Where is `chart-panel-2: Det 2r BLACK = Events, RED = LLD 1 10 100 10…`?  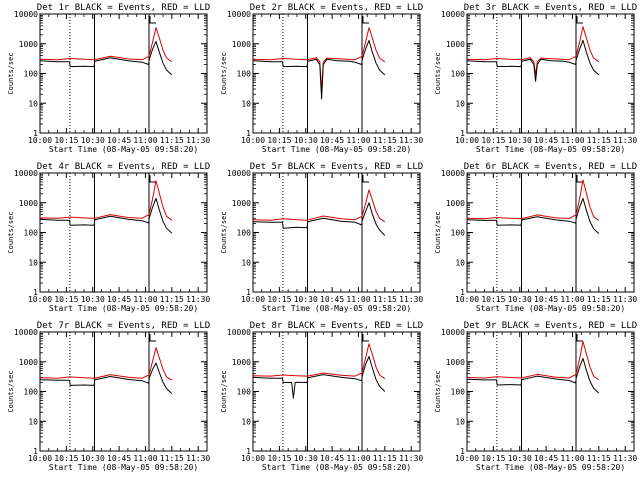
chart-panel-2: Det 2r BLACK = Events, RED = LLD 1 10 100 10… is located at coordinates (321, 78).